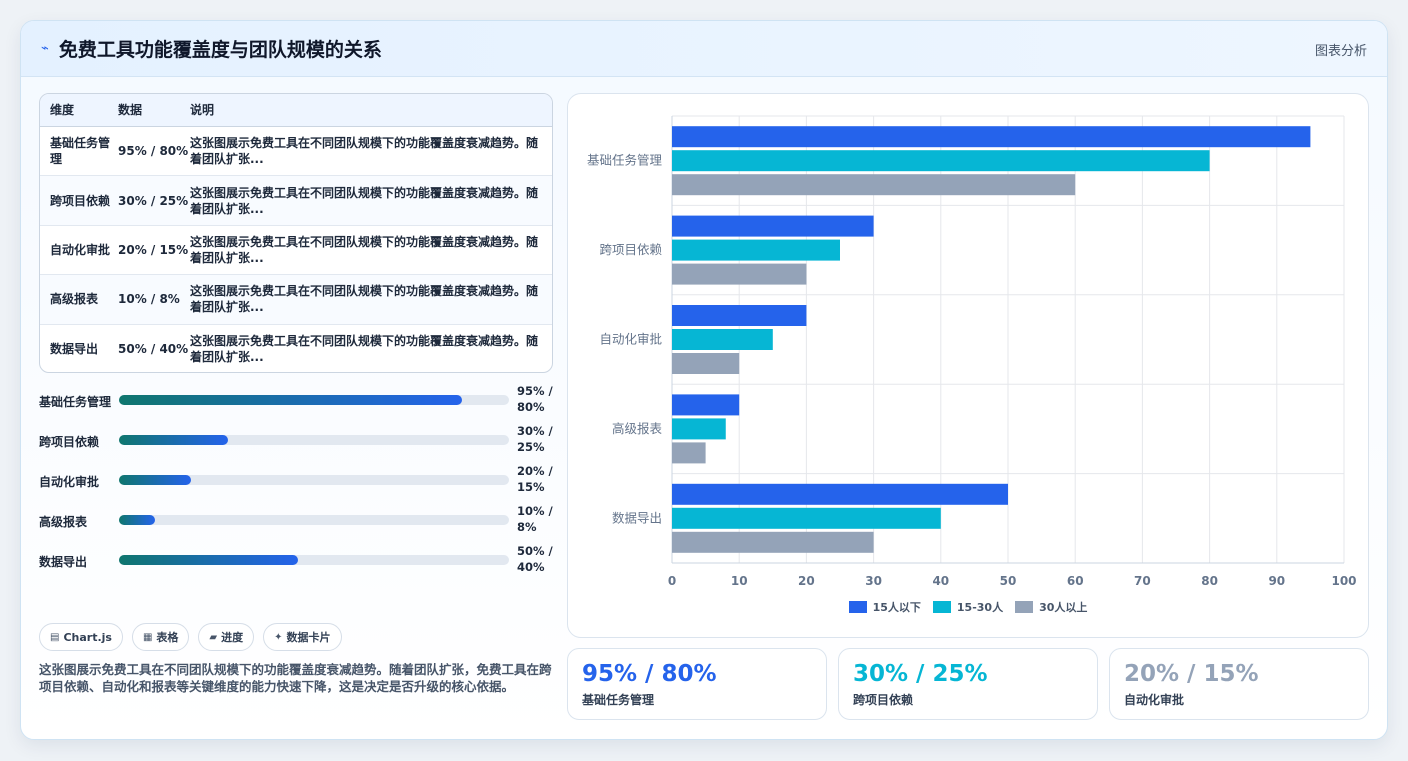 This screenshot has height=761, width=1408. What do you see at coordinates (232, 637) in the screenshot?
I see `chip-label: 进度` at bounding box center [232, 637].